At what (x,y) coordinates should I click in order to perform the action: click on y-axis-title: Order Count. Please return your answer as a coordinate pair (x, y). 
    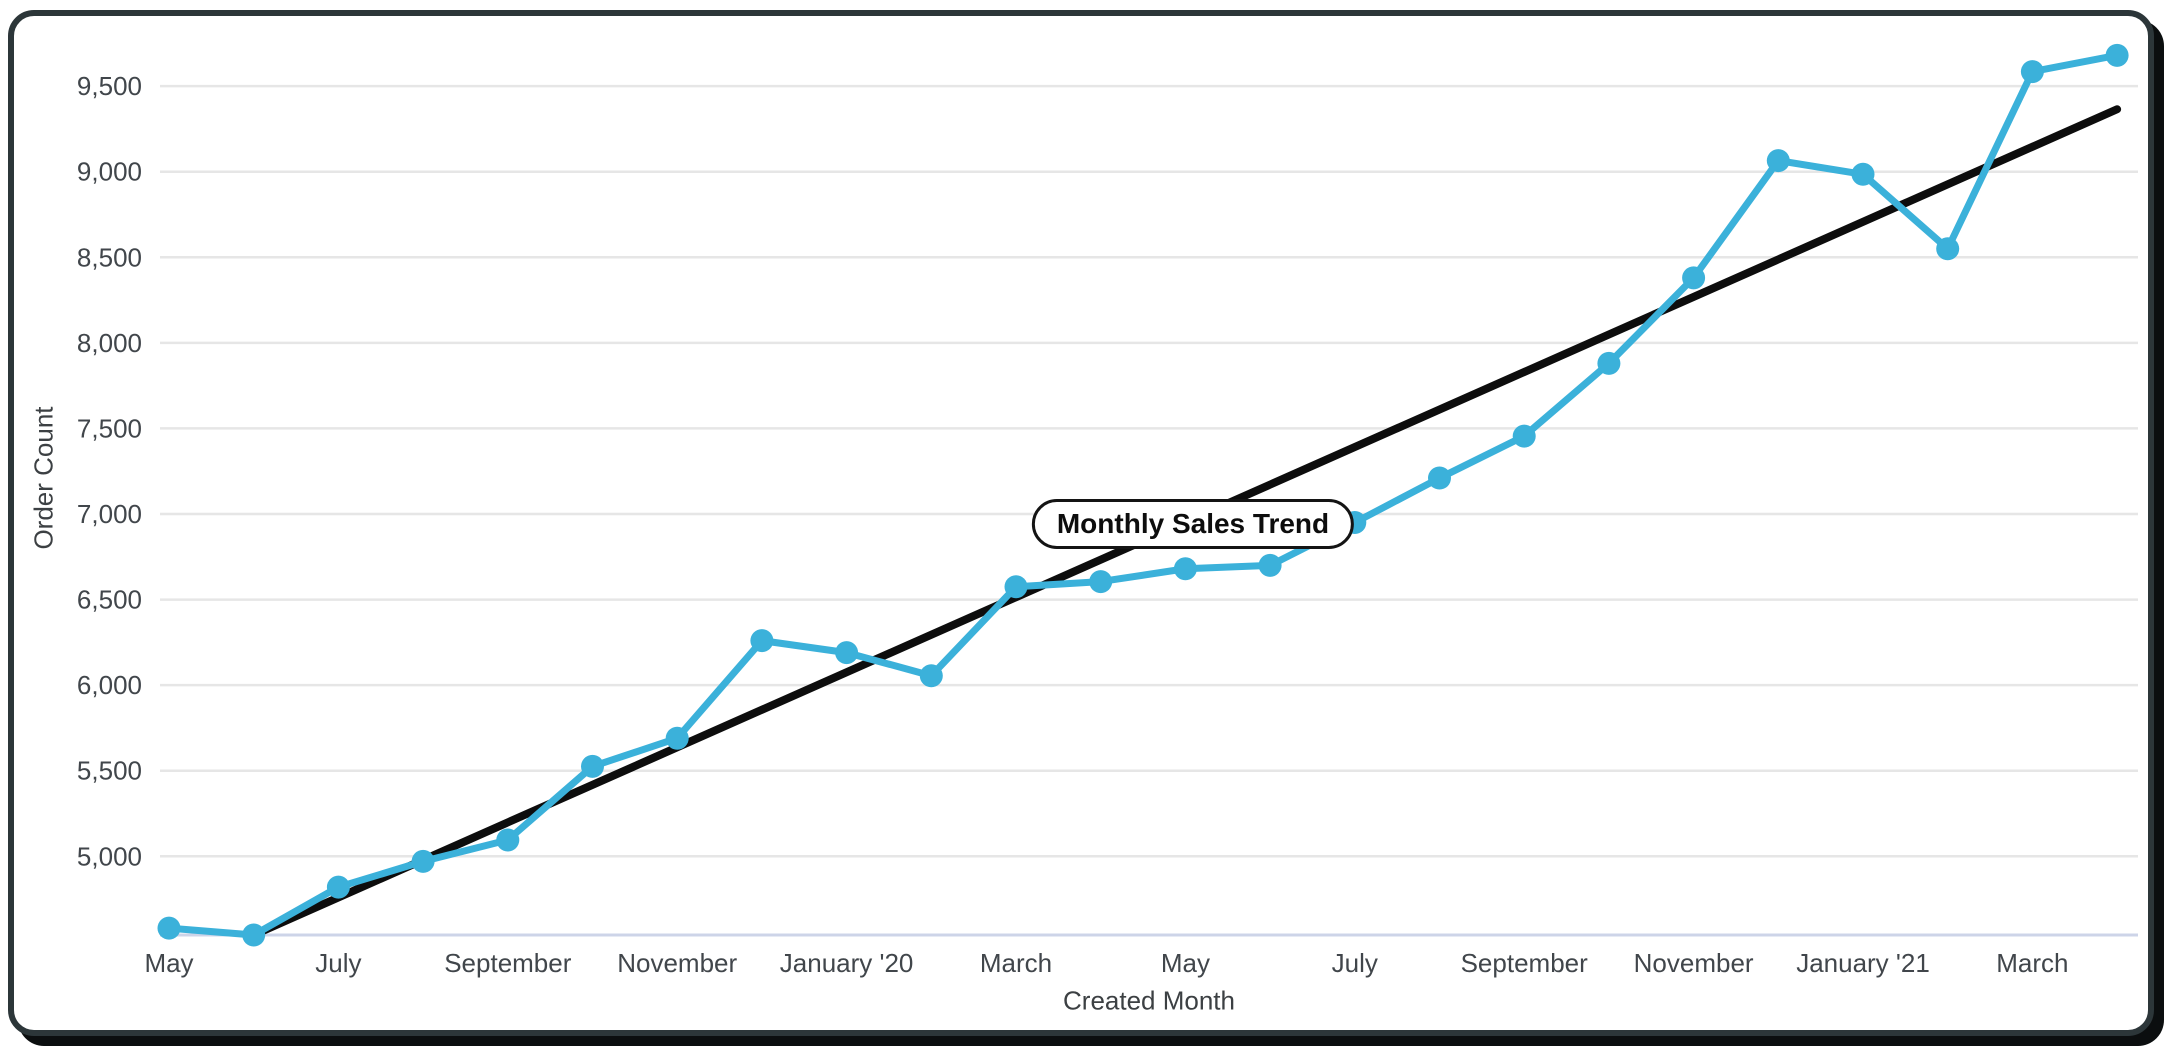
    Looking at the image, I should click on (43, 478).